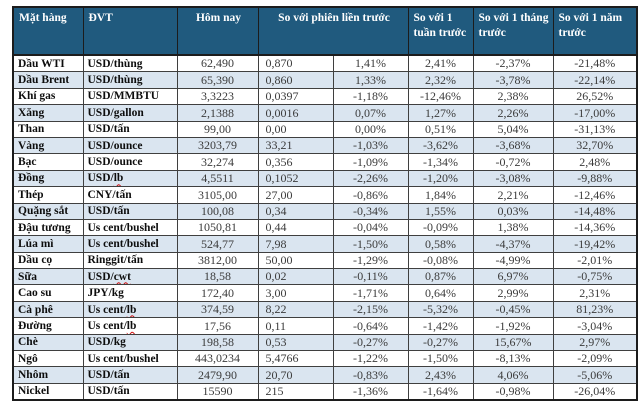 The image size is (640, 408). What do you see at coordinates (217, 293) in the screenshot?
I see `cell-today: 172,40` at bounding box center [217, 293].